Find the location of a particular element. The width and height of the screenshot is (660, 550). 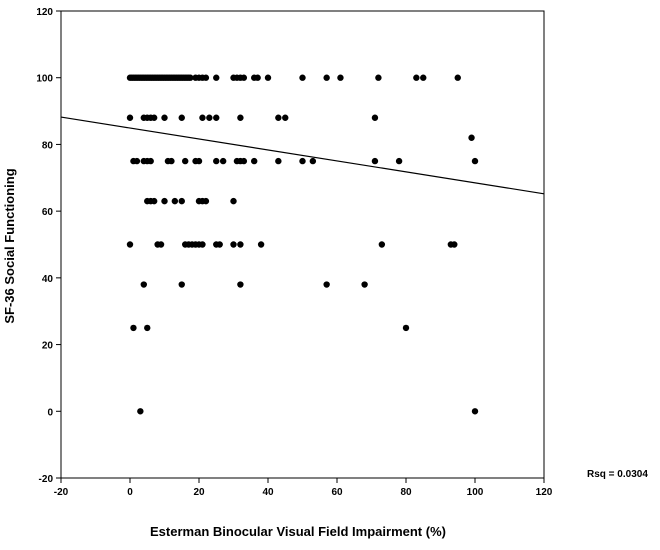

rsq-annotation: Rsq = 0.0304 is located at coordinates (617, 474).